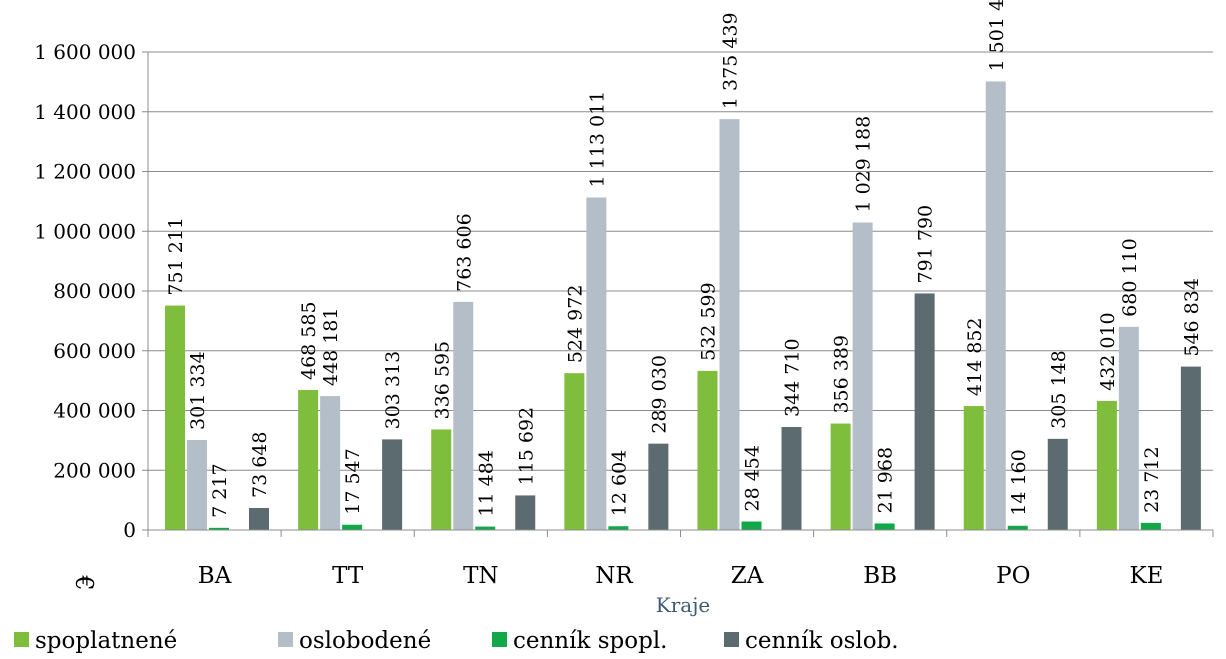 The image size is (1226, 659). What do you see at coordinates (129, 530) in the screenshot?
I see `y-tick-label: 0` at bounding box center [129, 530].